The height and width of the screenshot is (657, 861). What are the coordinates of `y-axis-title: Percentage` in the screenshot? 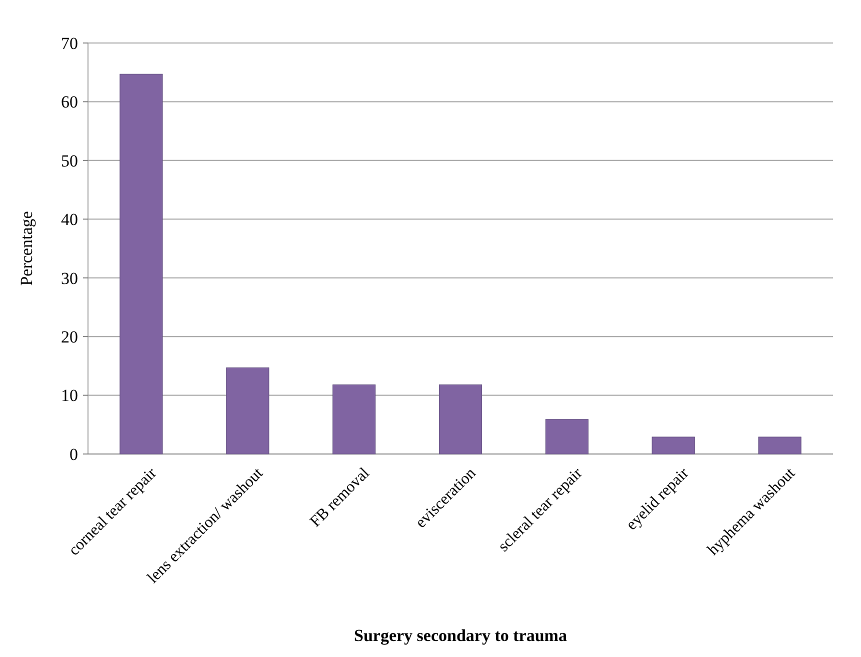 It's located at (26, 248).